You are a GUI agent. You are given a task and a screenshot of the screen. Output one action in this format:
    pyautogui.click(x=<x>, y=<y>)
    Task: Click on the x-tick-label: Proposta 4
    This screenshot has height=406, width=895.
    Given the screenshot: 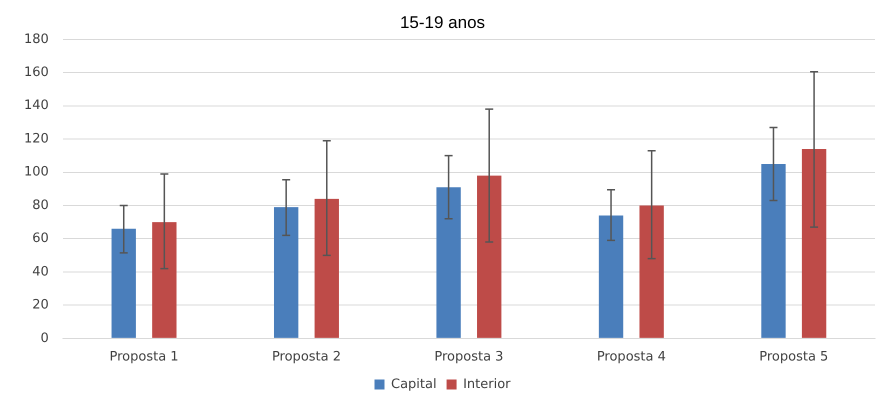 What is the action you would take?
    pyautogui.click(x=631, y=357)
    